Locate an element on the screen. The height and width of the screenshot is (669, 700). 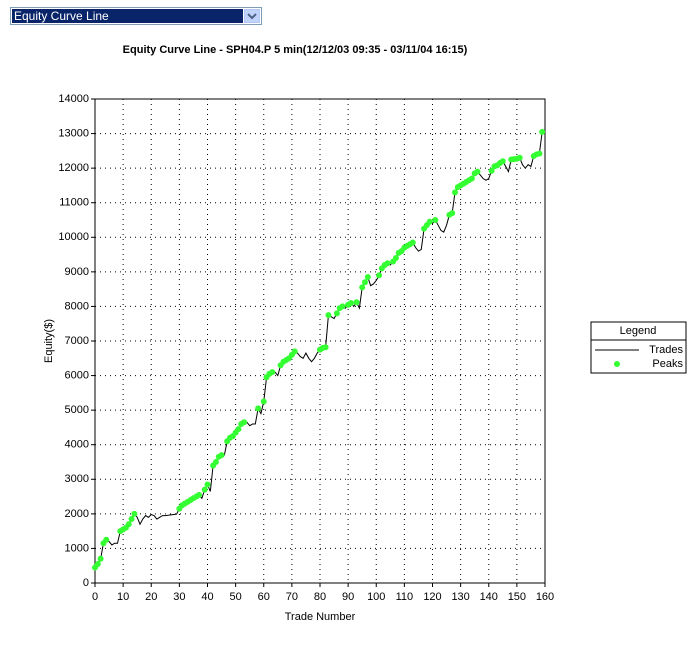
x-tick-label: 30 is located at coordinates (179, 597).